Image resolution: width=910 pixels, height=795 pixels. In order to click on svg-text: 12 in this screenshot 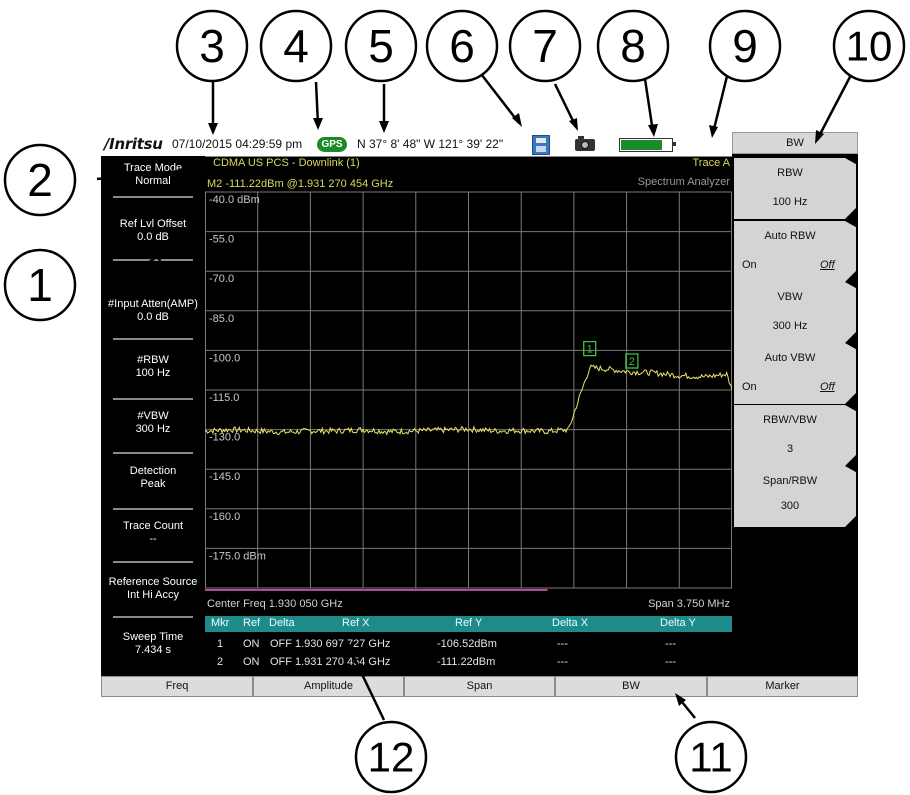, I will do `click(391, 757)`.